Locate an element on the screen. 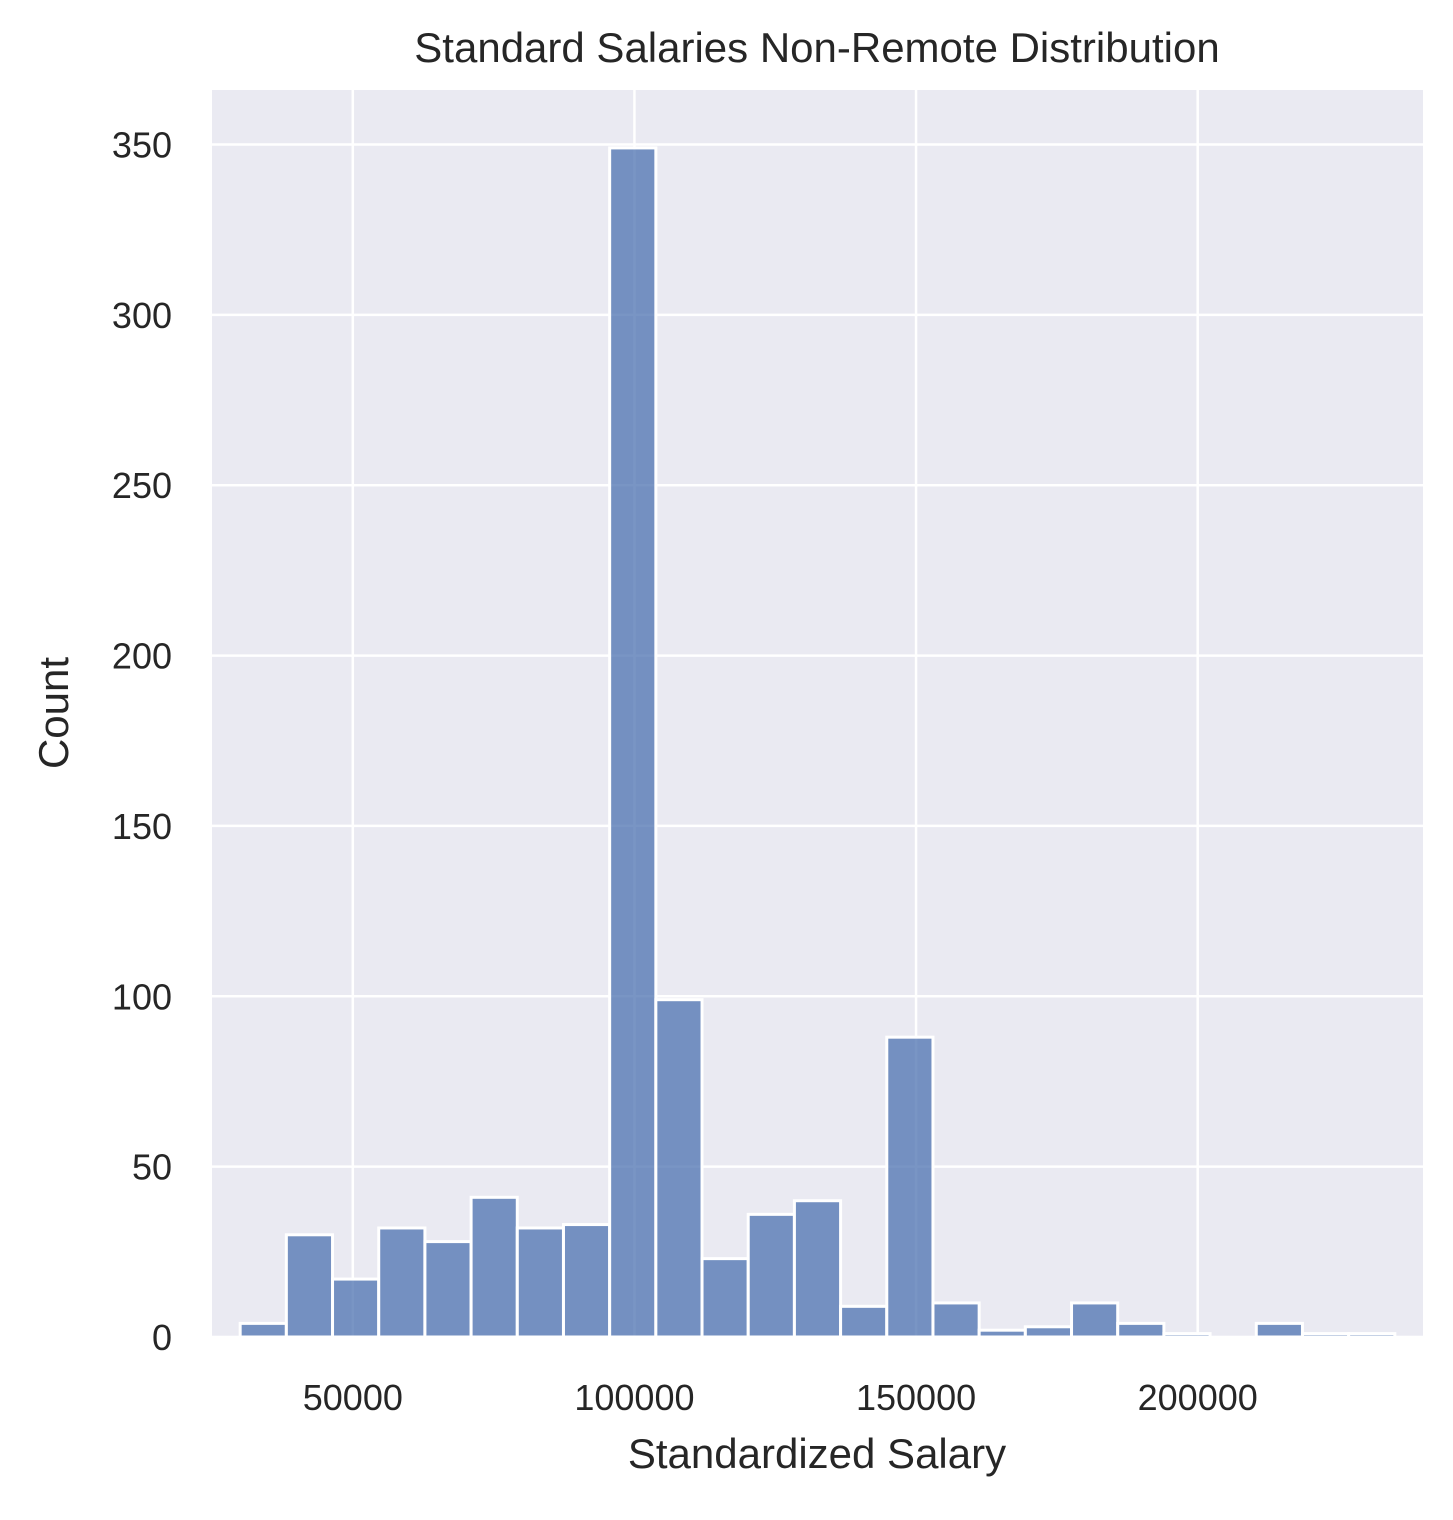  y-tick-label: 350 is located at coordinates (142, 145).